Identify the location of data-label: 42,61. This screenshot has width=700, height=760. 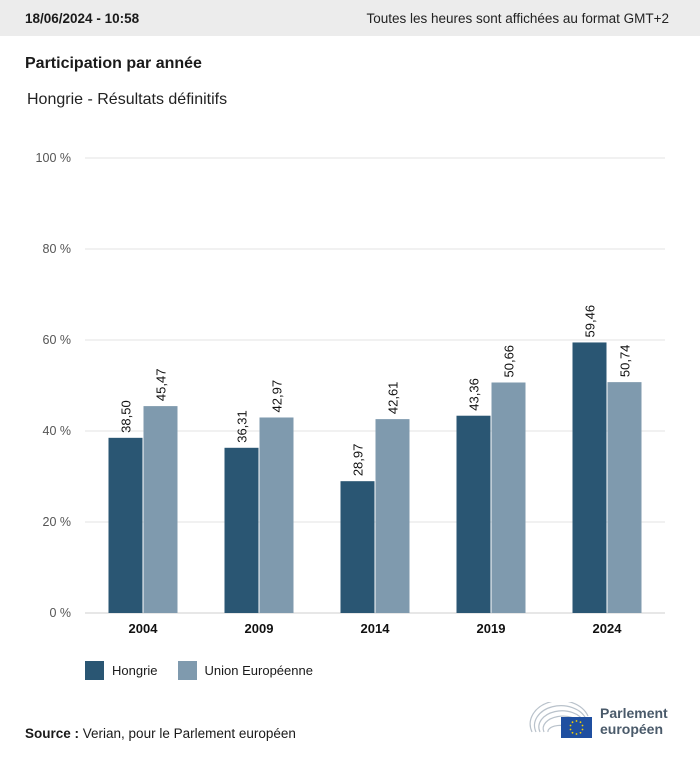
(393, 398).